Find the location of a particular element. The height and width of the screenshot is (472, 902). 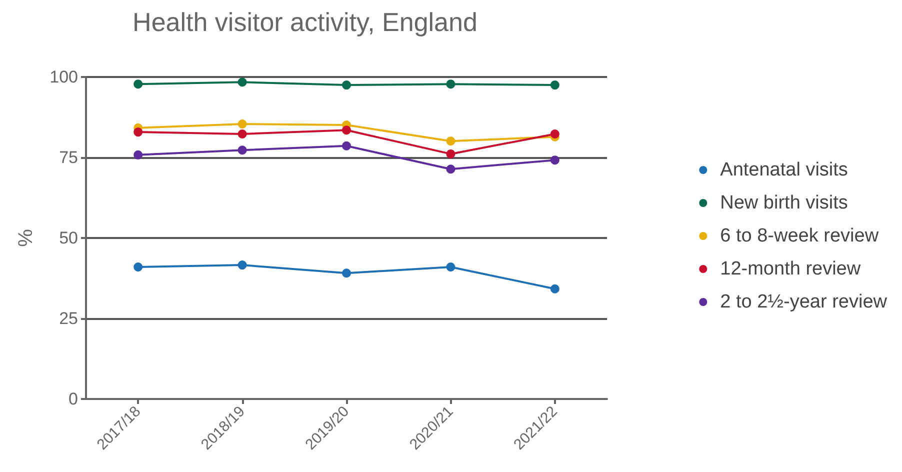

y-axis-title: % is located at coordinates (26, 237).